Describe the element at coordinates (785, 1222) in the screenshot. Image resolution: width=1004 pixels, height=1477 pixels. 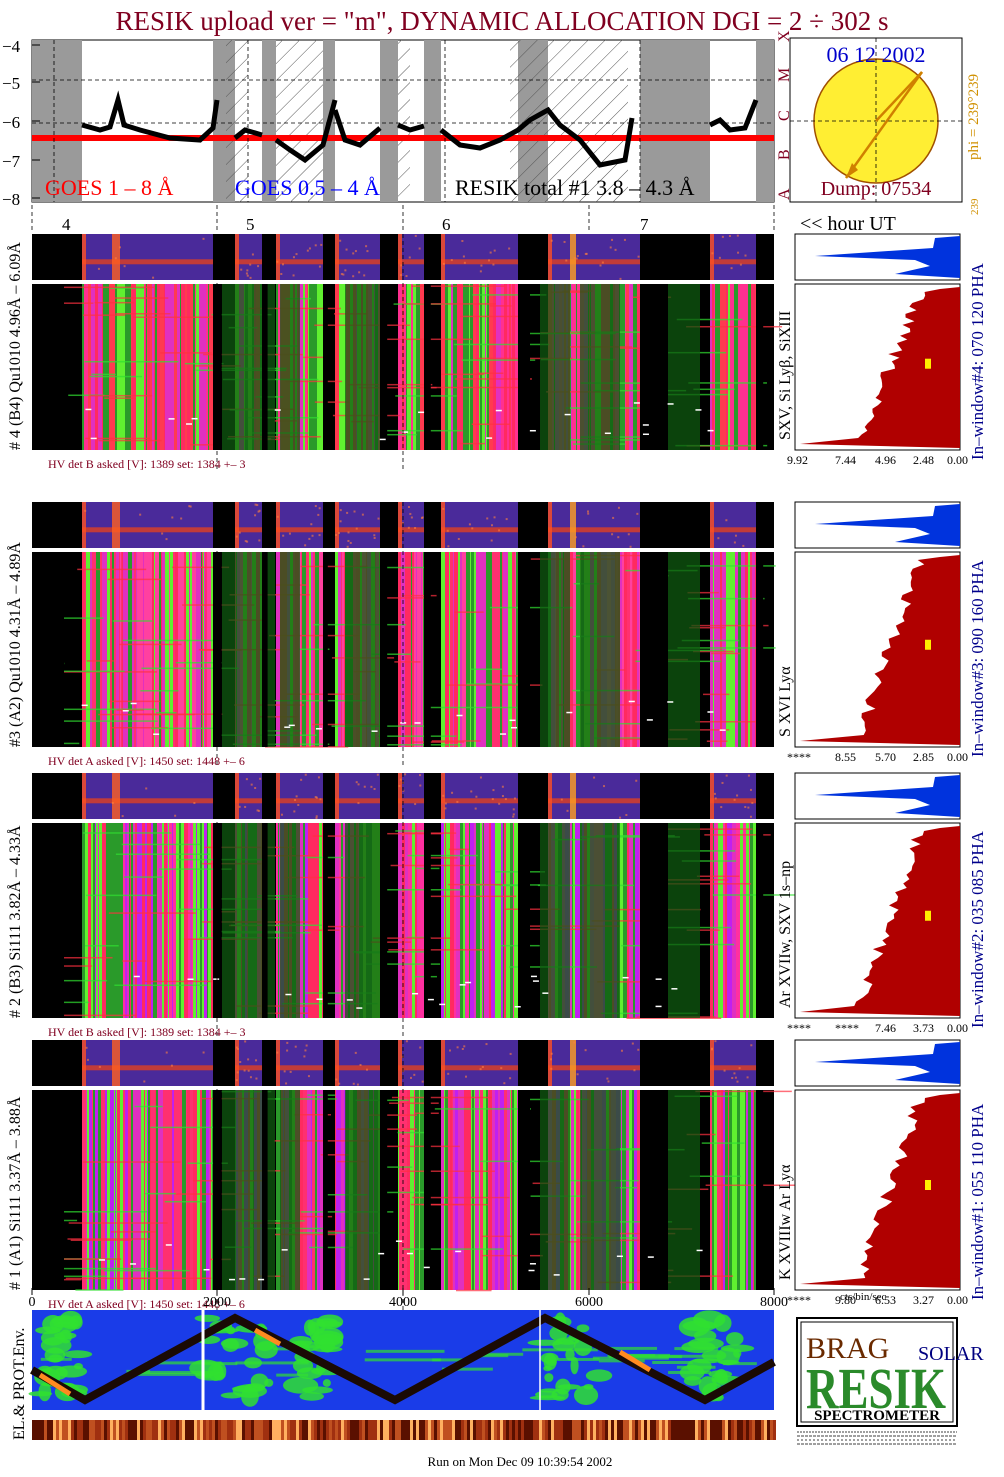
I see `panel-line-label: K XVIIIw Ar Lyα` at that location.